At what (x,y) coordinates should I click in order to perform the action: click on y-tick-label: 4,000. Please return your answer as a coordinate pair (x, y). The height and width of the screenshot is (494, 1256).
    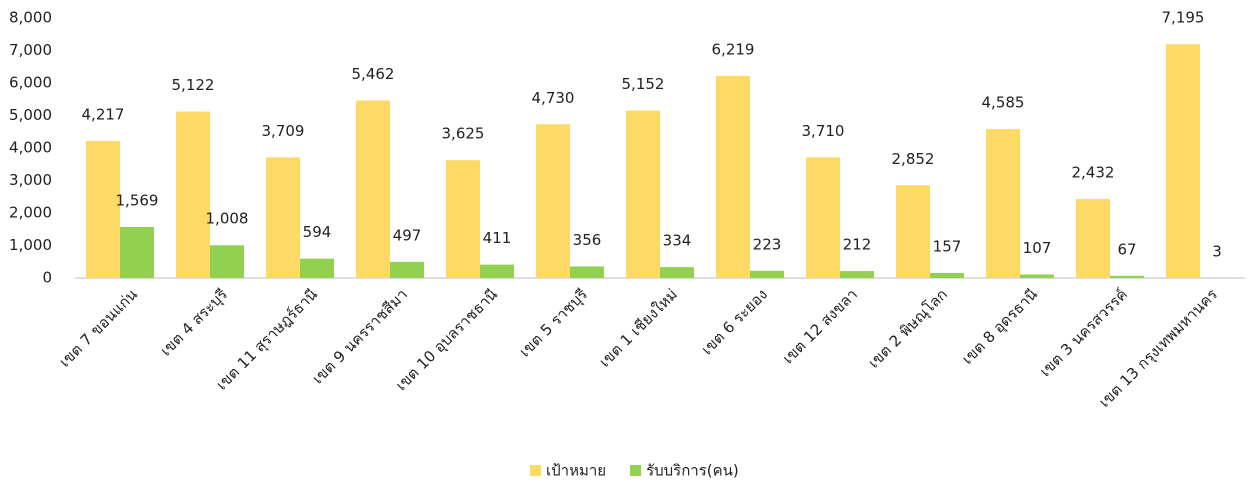
    Looking at the image, I should click on (30, 148).